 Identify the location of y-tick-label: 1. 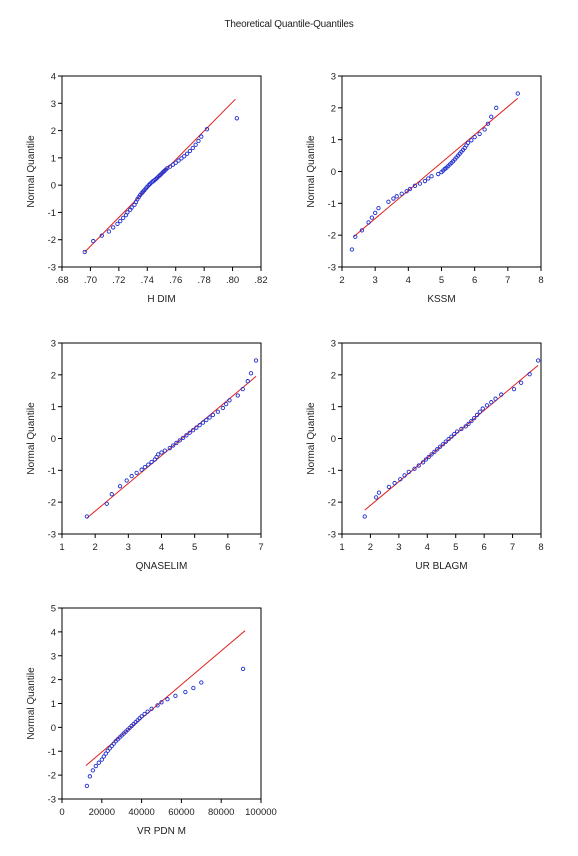
(333, 407).